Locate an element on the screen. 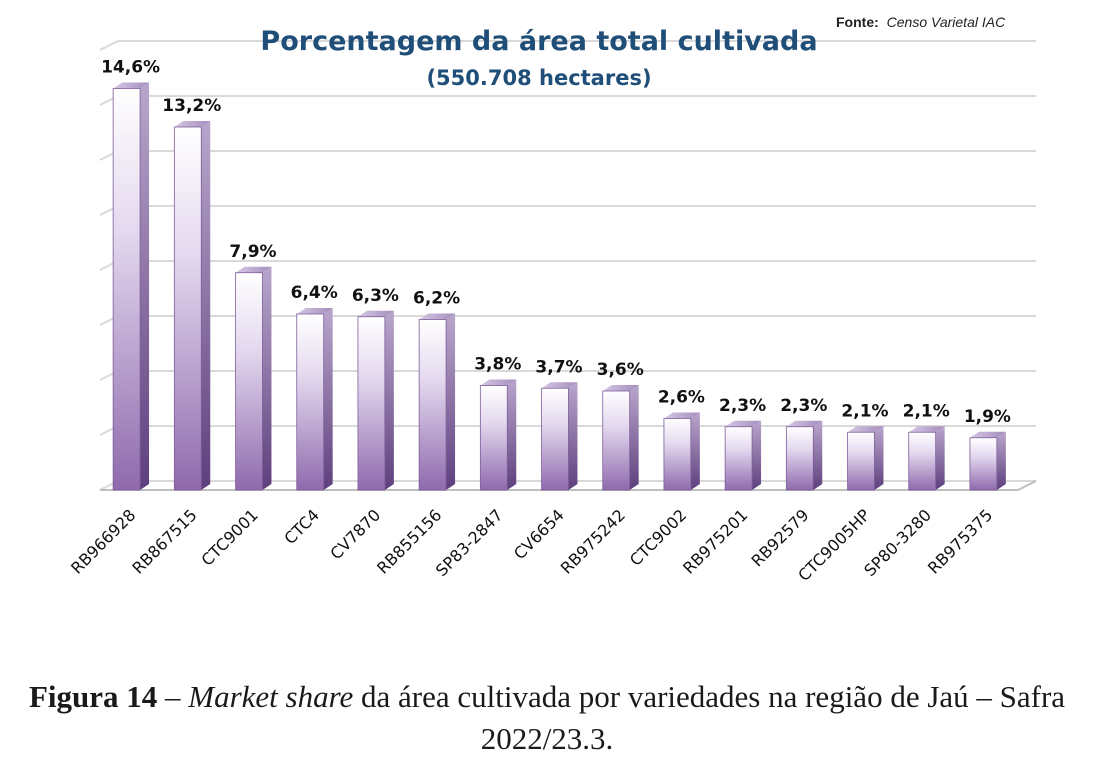  x-tick-label: CV7870 is located at coordinates (355, 534).